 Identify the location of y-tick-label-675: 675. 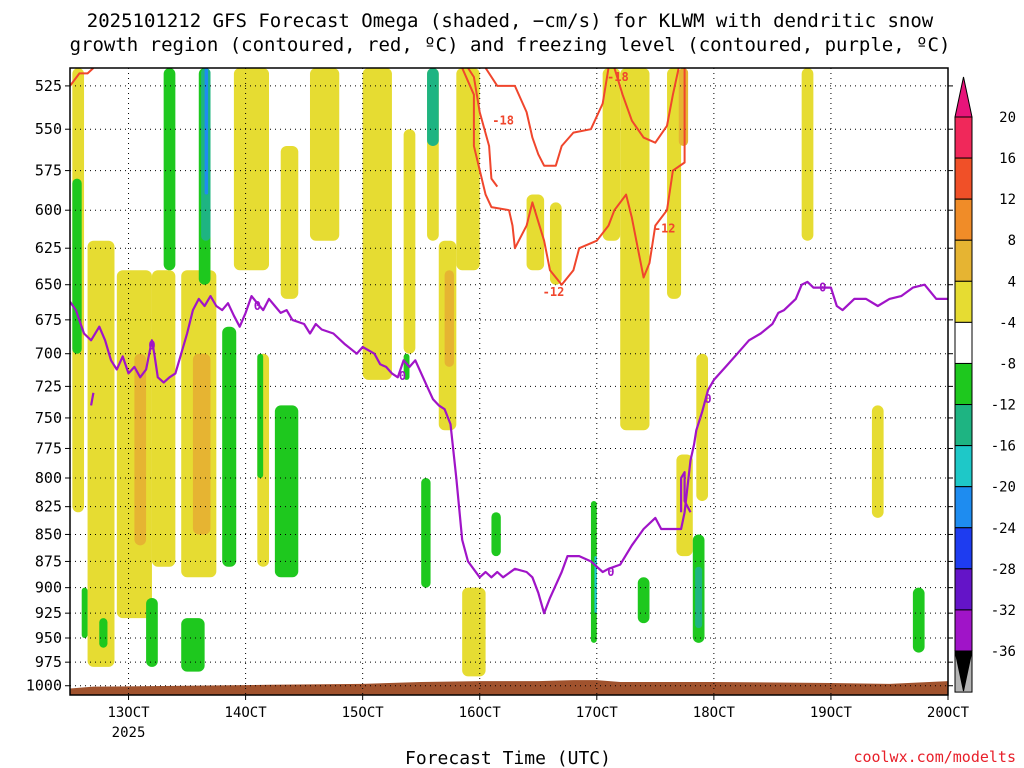
(48, 320).